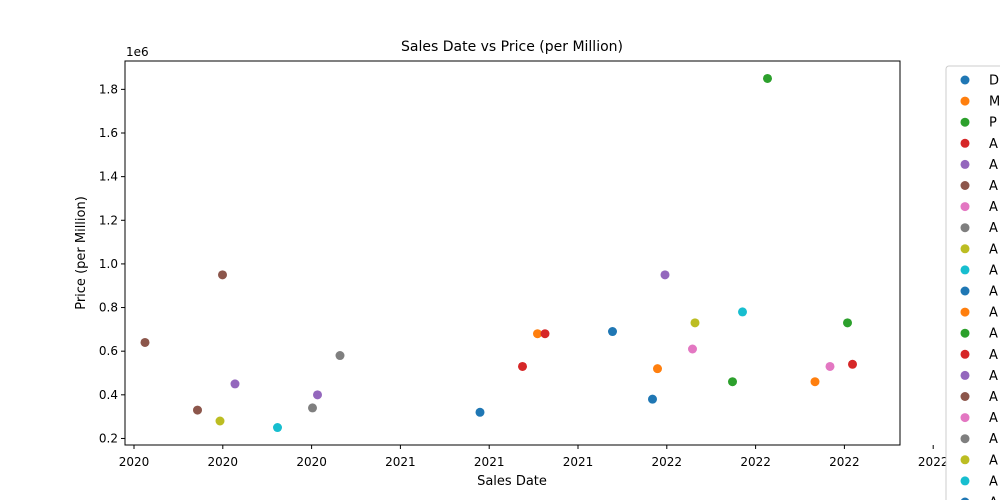 The image size is (1000, 500). I want to click on y-tick-label: 1.0, so click(108, 264).